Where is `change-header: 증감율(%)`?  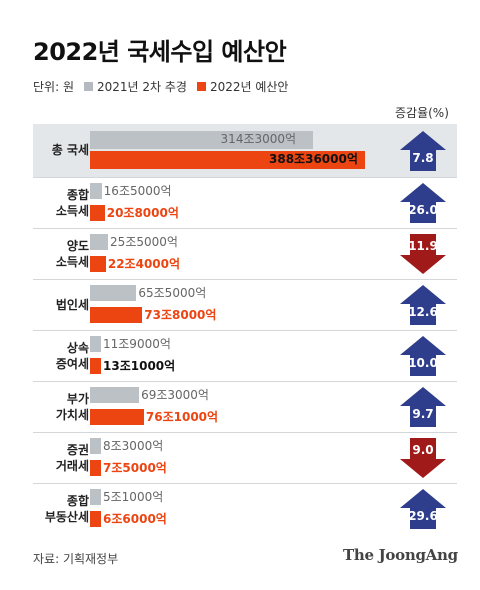 change-header: 증감율(%) is located at coordinates (422, 113).